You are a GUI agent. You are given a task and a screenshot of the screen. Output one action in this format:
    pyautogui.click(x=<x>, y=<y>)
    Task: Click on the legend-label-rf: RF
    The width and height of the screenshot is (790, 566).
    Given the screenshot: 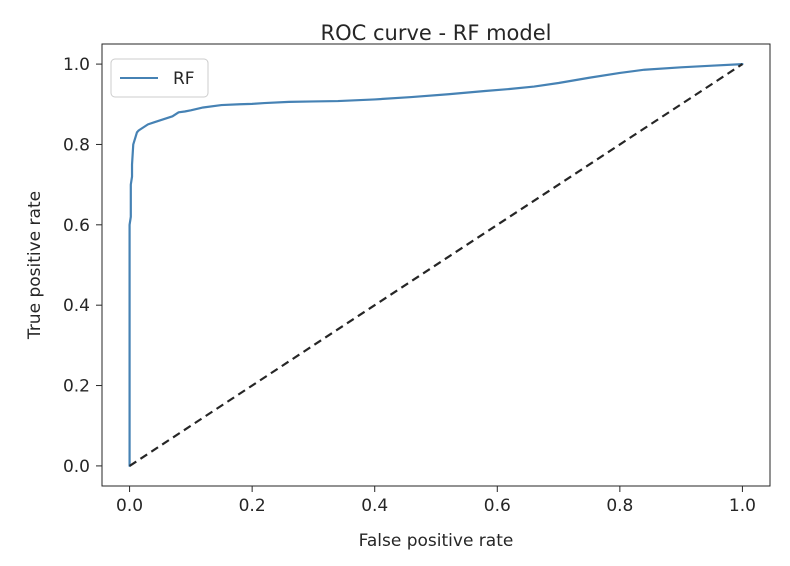 What is the action you would take?
    pyautogui.click(x=184, y=79)
    